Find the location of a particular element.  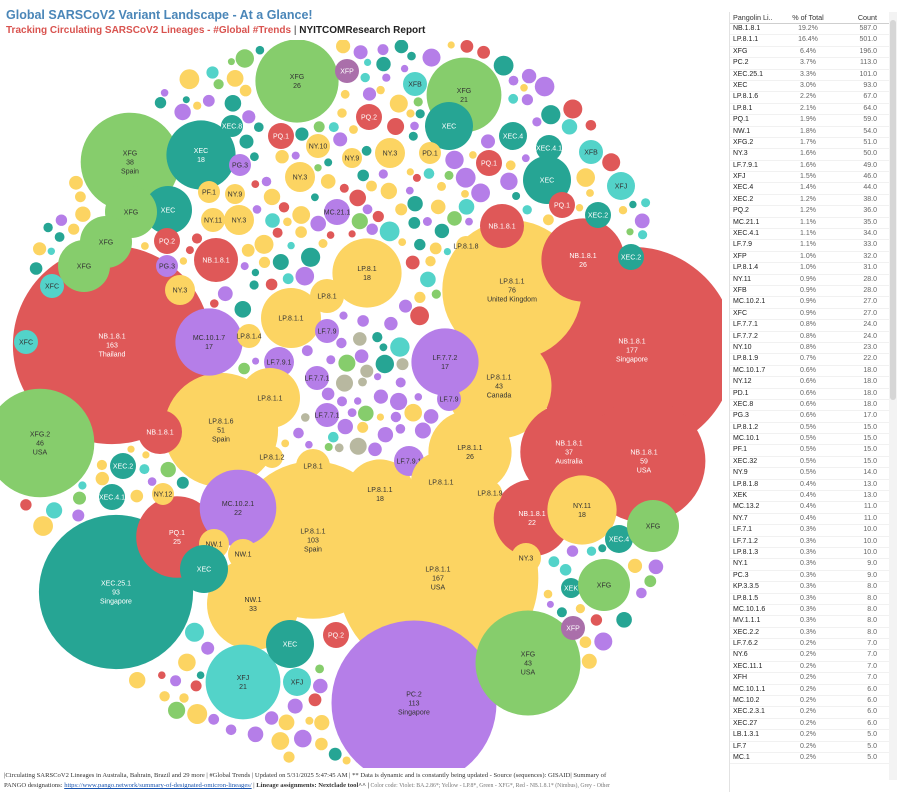

table-row: XFH 0.2% 7.0 is located at coordinates (810, 679).